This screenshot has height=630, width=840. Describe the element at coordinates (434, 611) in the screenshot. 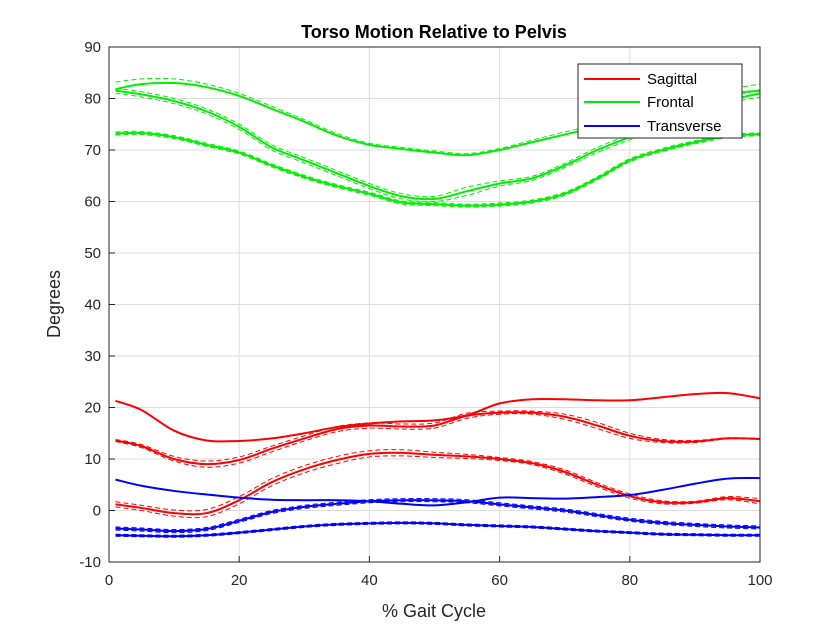

I see `x-axis-label: % Gait Cycle` at that location.